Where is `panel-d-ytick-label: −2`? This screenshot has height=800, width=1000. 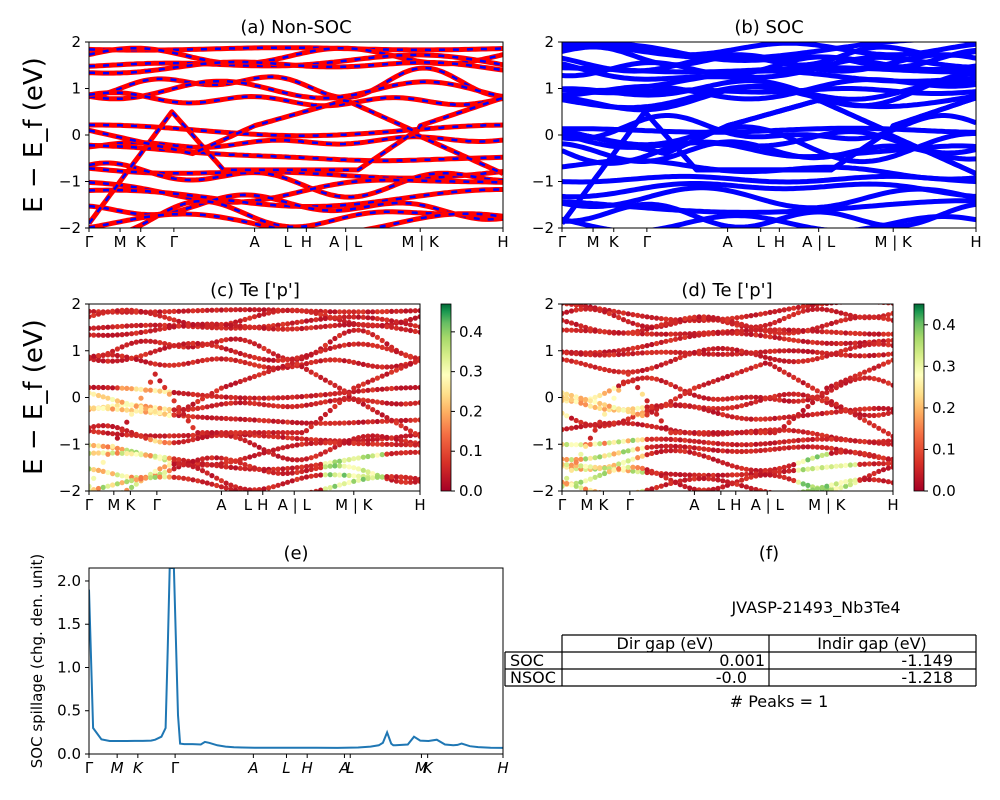 panel-d-ytick-label: −2 is located at coordinates (543, 491).